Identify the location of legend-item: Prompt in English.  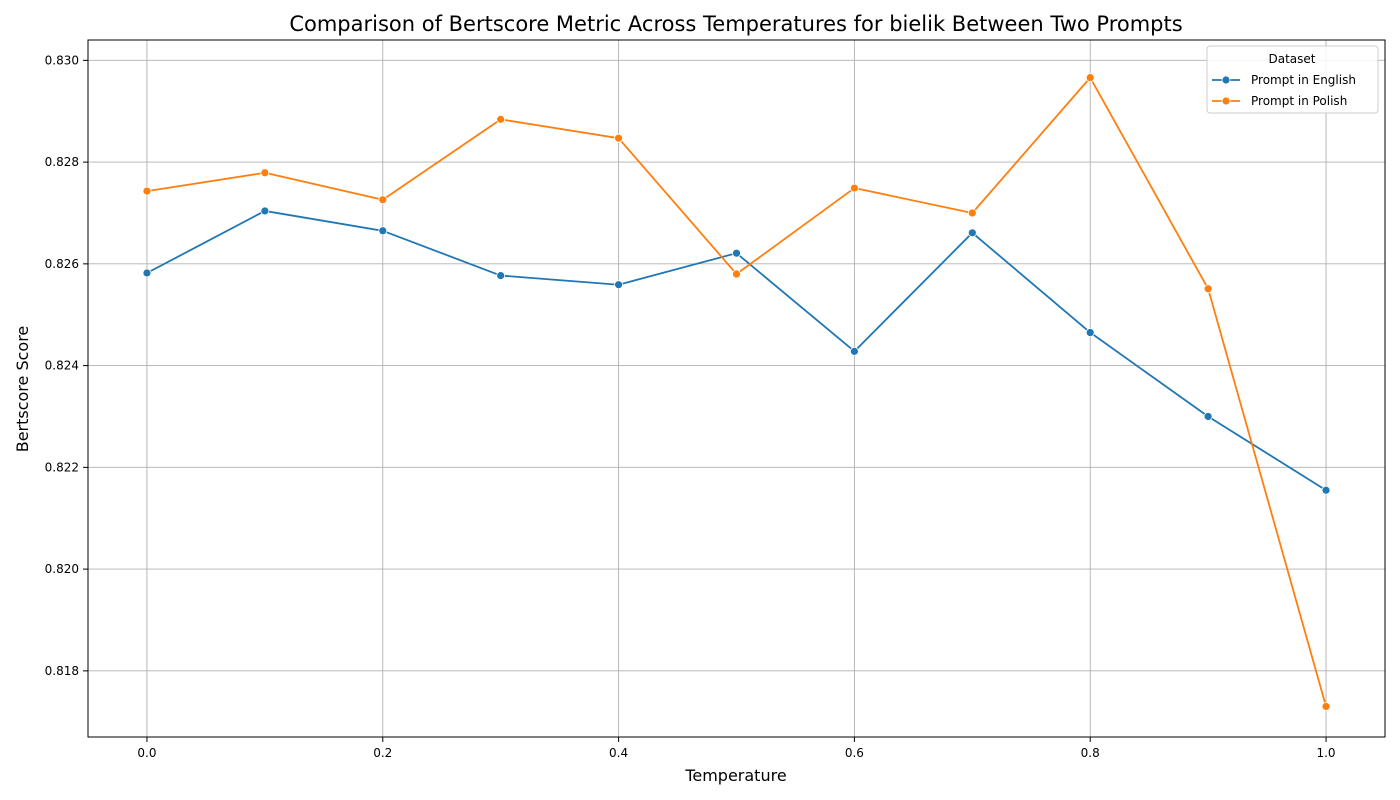
(1284, 80).